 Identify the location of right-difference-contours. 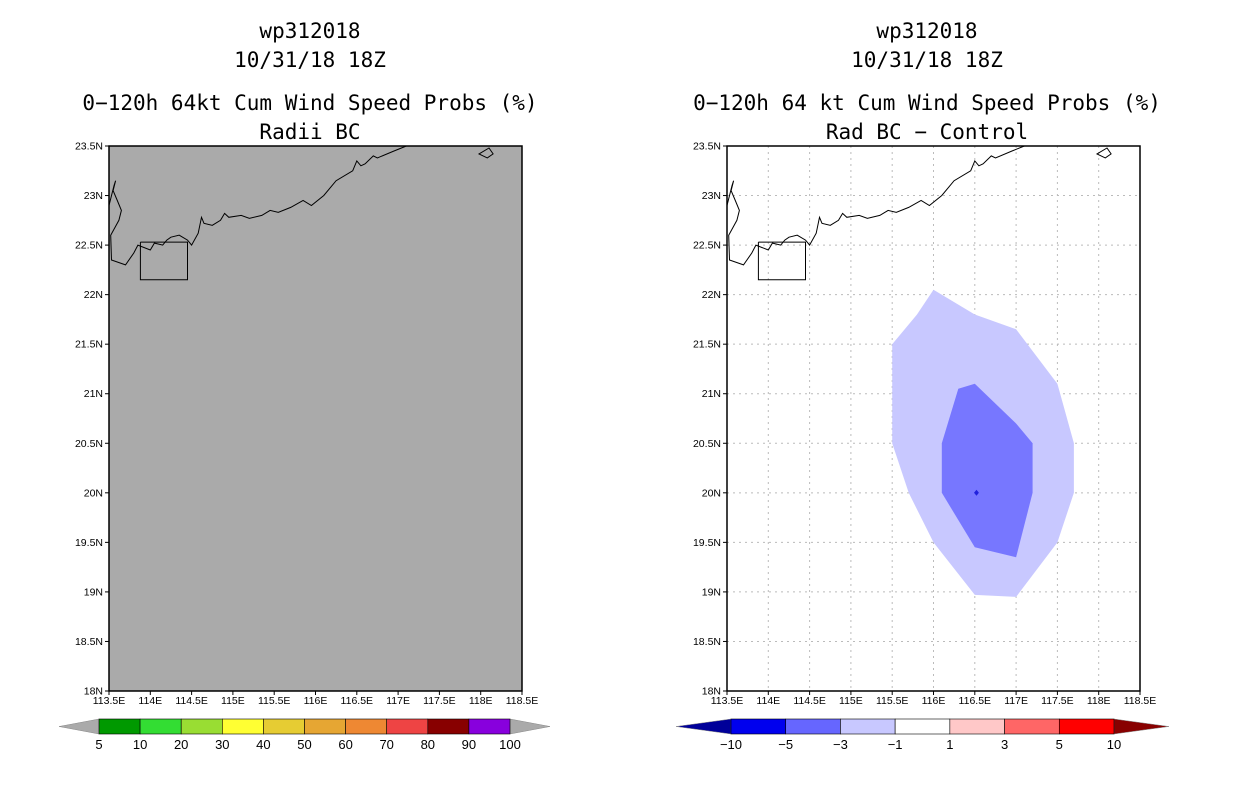
(983, 443).